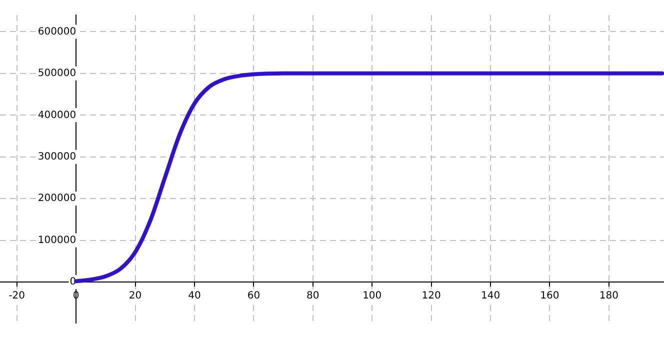 The width and height of the screenshot is (664, 338). Describe the element at coordinates (431, 296) in the screenshot. I see `x-tick-label: 120` at that location.